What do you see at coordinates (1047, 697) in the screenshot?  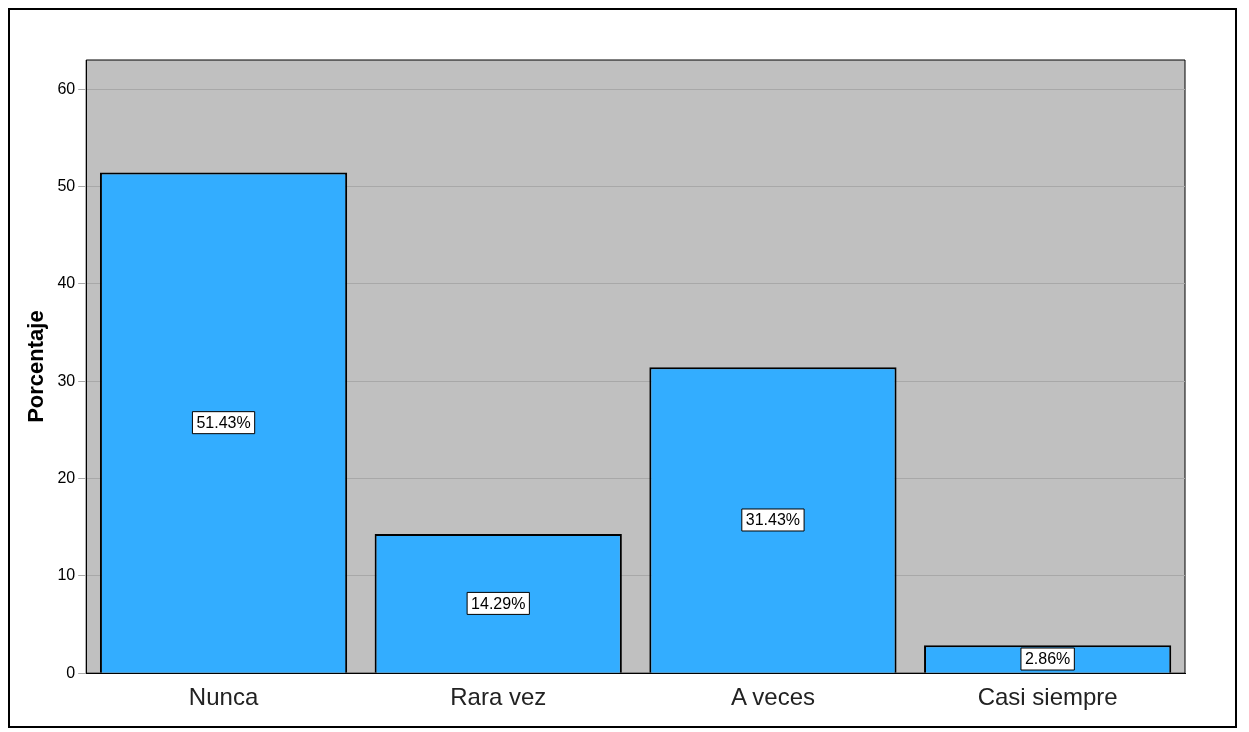 I see `x-tick-label: Casi siempre` at bounding box center [1047, 697].